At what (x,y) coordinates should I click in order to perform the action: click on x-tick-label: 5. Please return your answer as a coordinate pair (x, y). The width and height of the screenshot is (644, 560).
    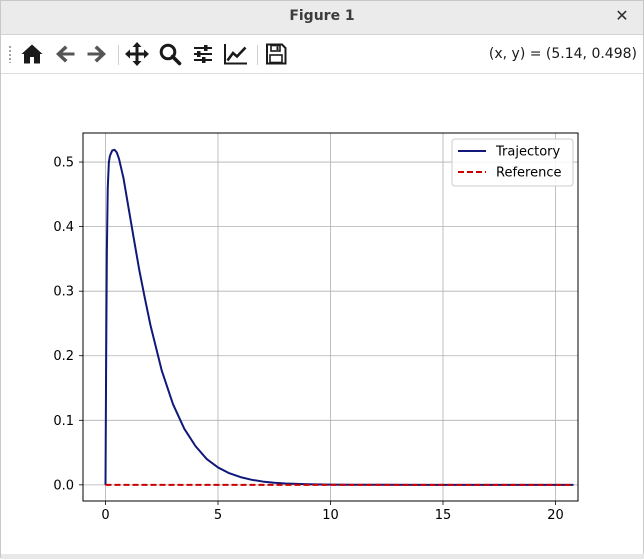
    Looking at the image, I should click on (218, 515).